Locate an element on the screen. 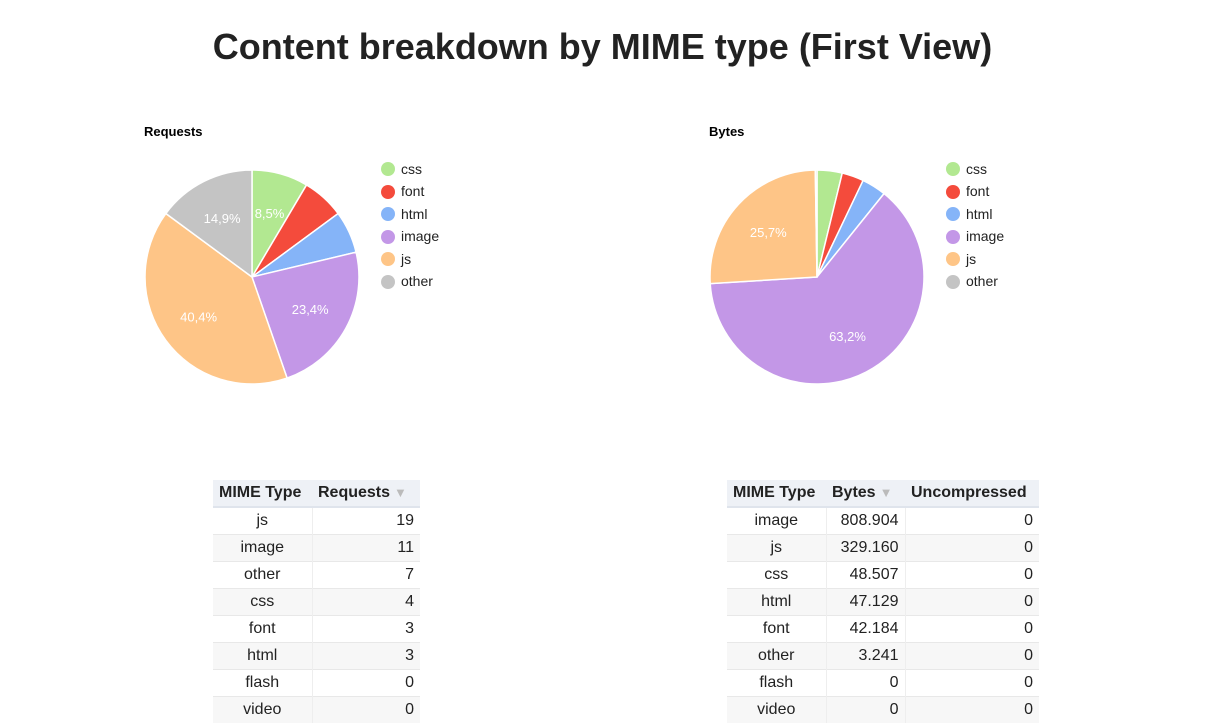 The width and height of the screenshot is (1205, 723). legend-label: css is located at coordinates (976, 168).